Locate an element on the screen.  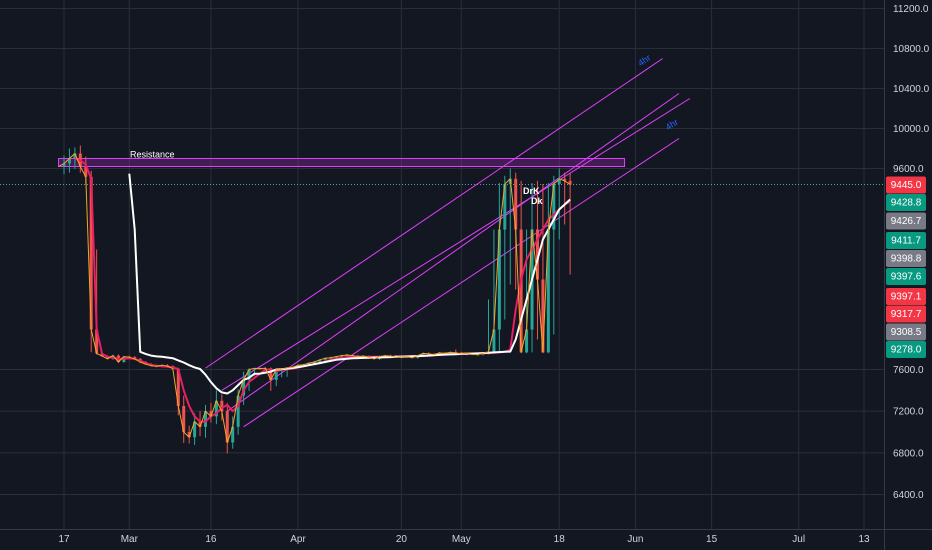
x-tick-label: 13 is located at coordinates (864, 539).